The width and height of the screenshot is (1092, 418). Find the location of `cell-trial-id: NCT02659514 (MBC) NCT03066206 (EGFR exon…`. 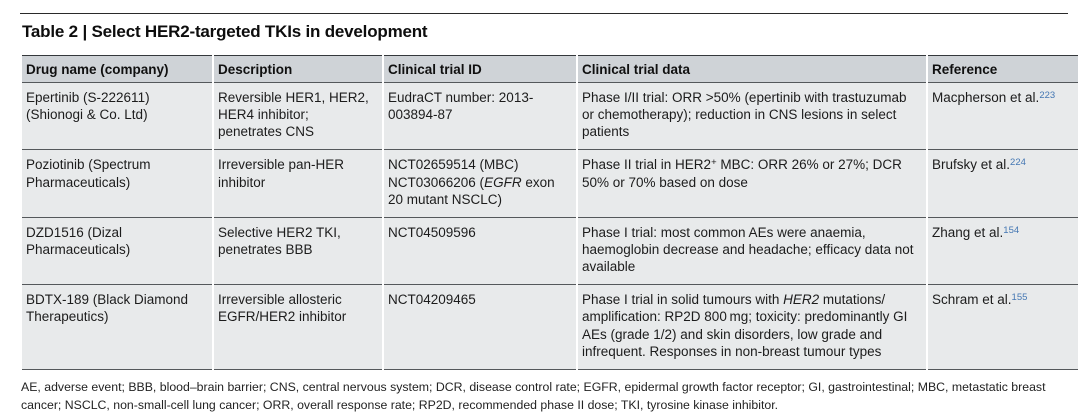

cell-trial-id: NCT02659514 (MBC) NCT03066206 (EGFR exon… is located at coordinates (480, 184).